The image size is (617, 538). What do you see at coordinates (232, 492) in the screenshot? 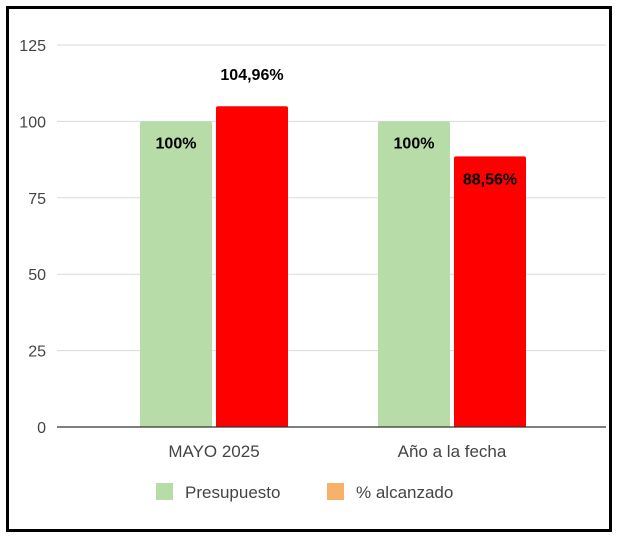
I see `legend-label-presupuesto: Presupuesto` at bounding box center [232, 492].